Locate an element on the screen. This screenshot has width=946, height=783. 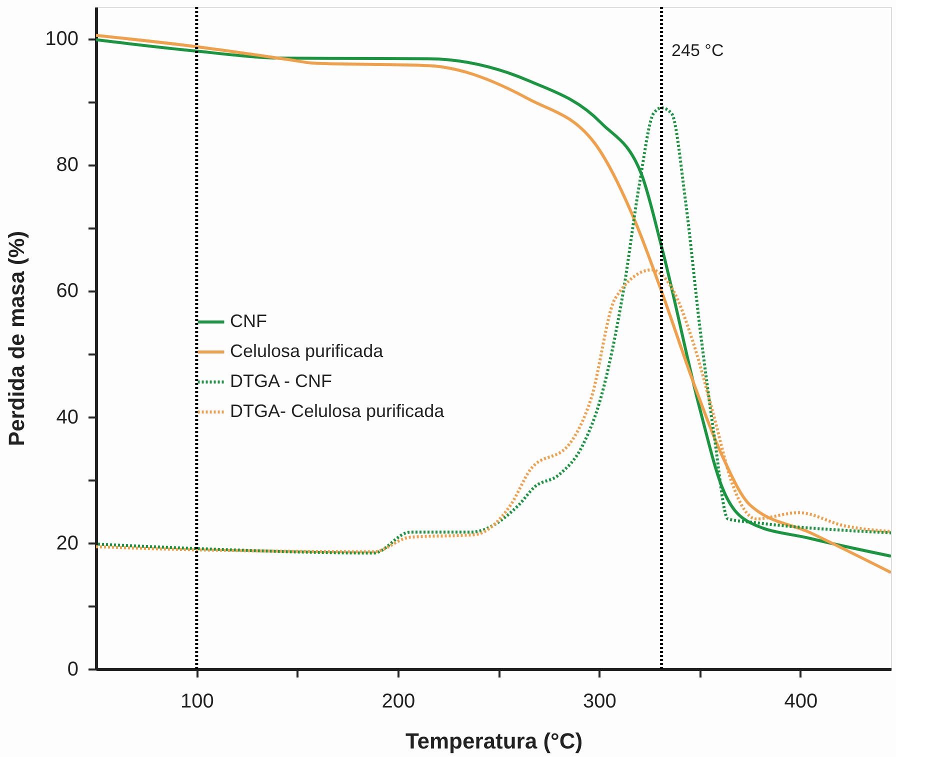
x-tick-label: 300 is located at coordinates (599, 701).